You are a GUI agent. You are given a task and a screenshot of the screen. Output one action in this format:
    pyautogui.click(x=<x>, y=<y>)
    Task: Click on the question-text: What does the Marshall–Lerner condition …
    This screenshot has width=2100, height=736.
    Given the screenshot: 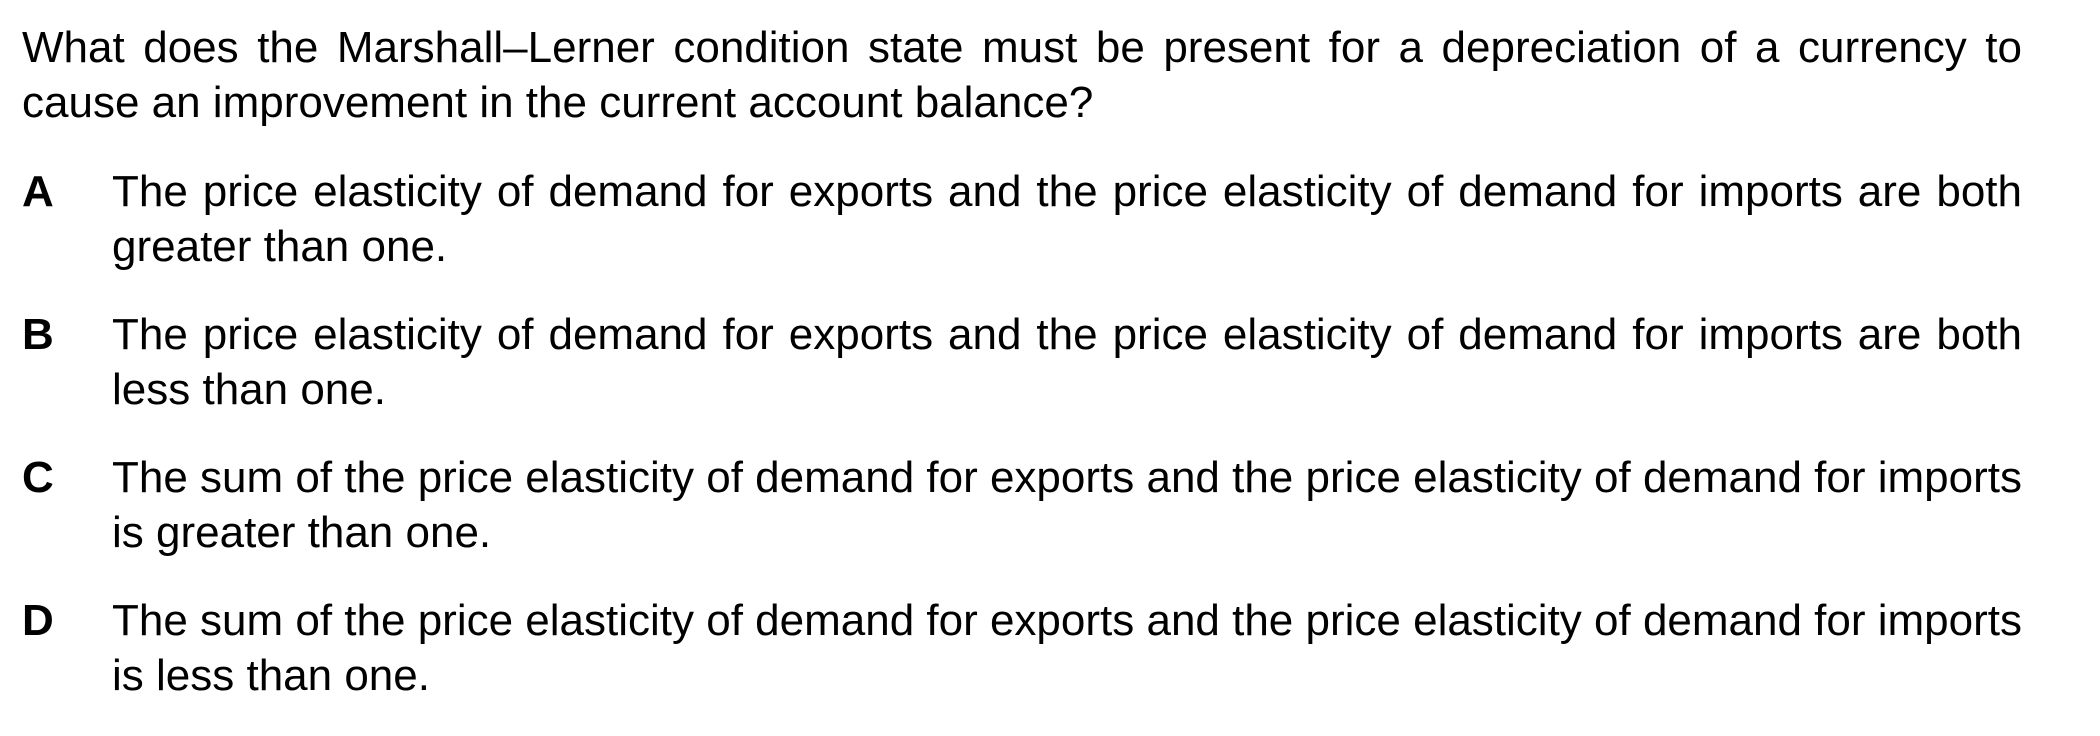 What is the action you would take?
    pyautogui.click(x=1022, y=75)
    